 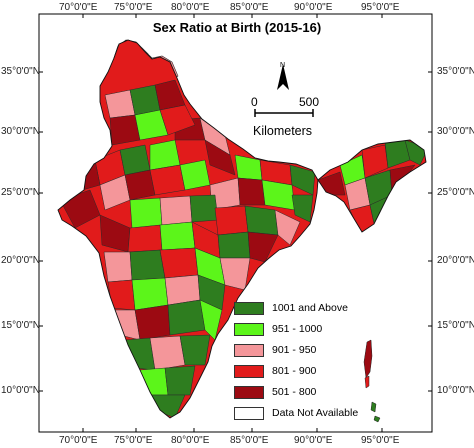 What do you see at coordinates (20, 192) in the screenshot?
I see `lat-label-left: 25°0'0"N` at bounding box center [20, 192].